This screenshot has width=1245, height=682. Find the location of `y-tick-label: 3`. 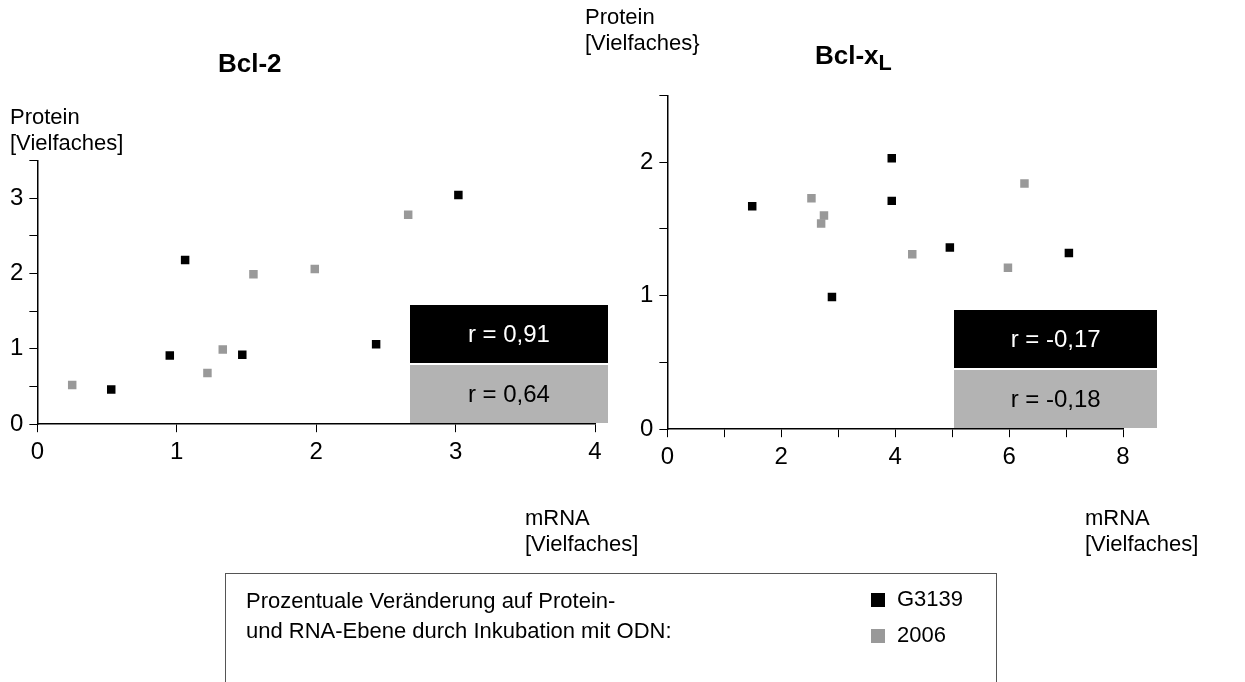

y-tick-label: 3 is located at coordinates (16, 196).